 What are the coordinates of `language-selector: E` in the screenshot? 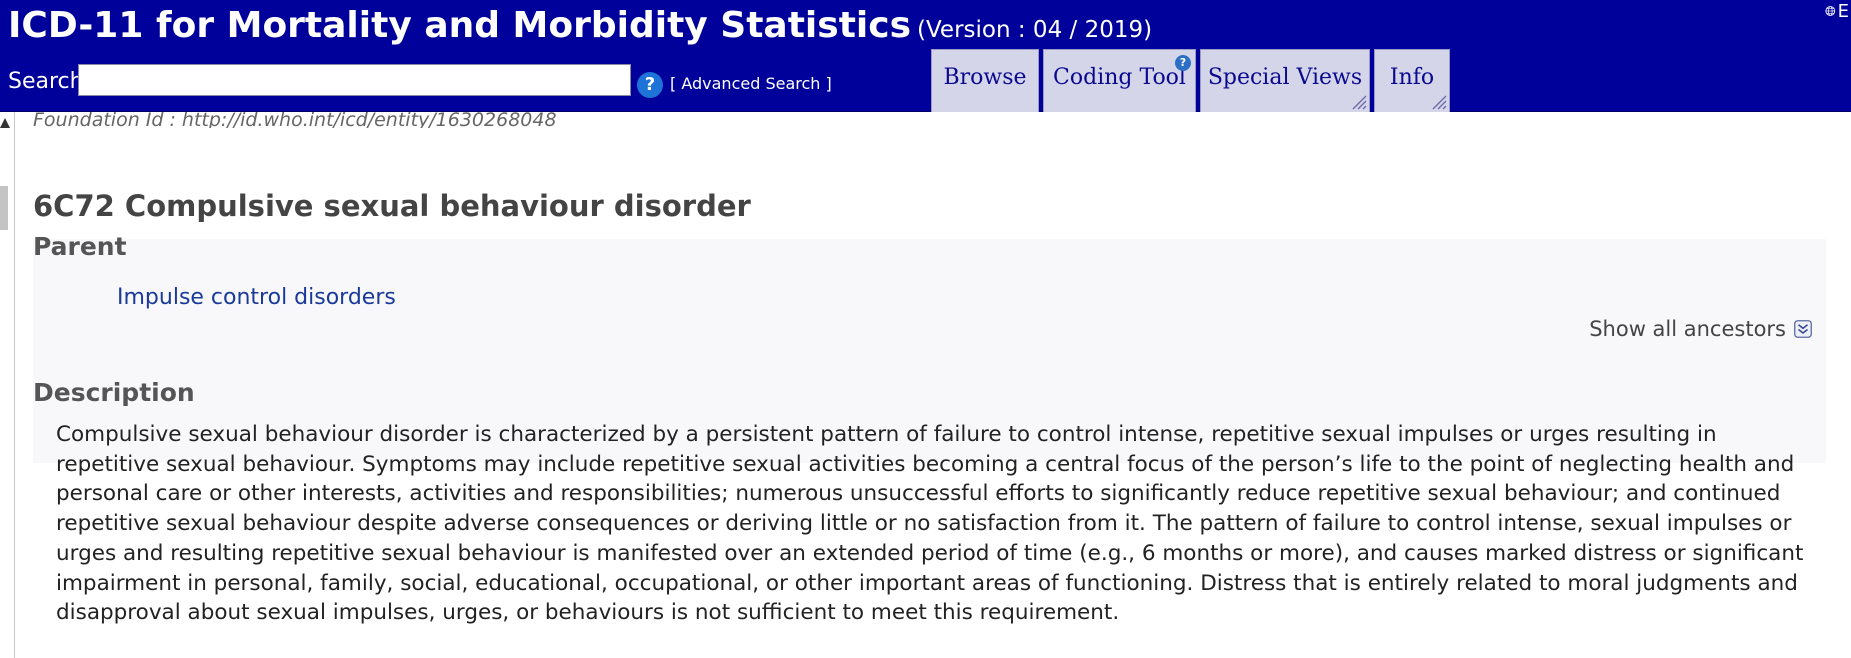 It's located at (1837, 11).